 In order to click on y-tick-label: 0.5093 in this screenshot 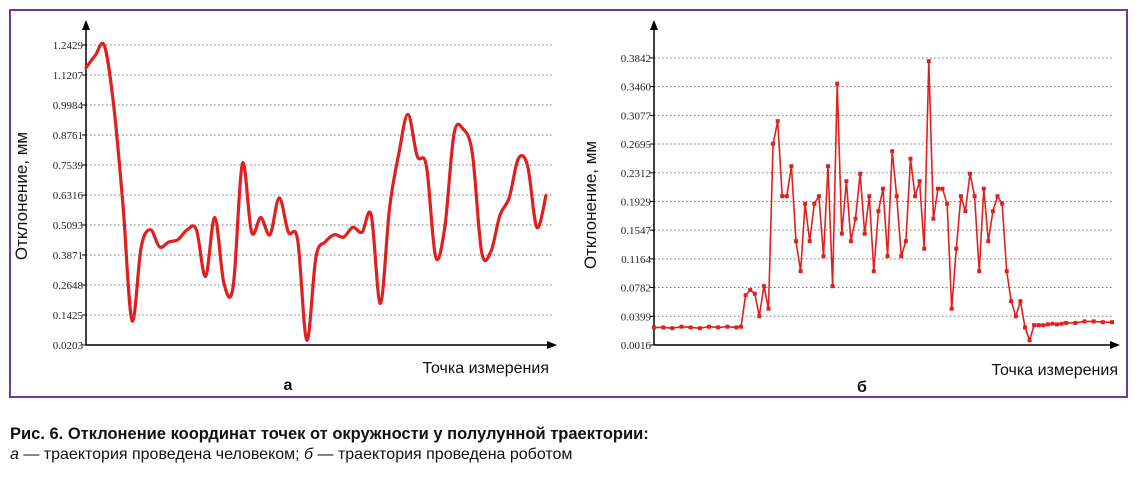, I will do `click(68, 226)`.